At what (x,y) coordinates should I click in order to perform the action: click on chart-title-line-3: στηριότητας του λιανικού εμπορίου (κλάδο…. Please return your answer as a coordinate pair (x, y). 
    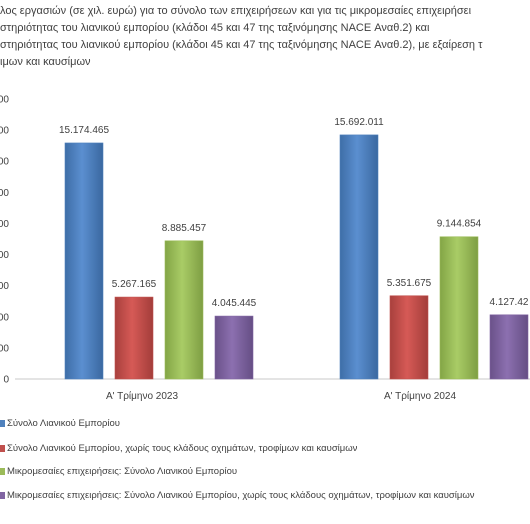
    Looking at the image, I should click on (241, 45).